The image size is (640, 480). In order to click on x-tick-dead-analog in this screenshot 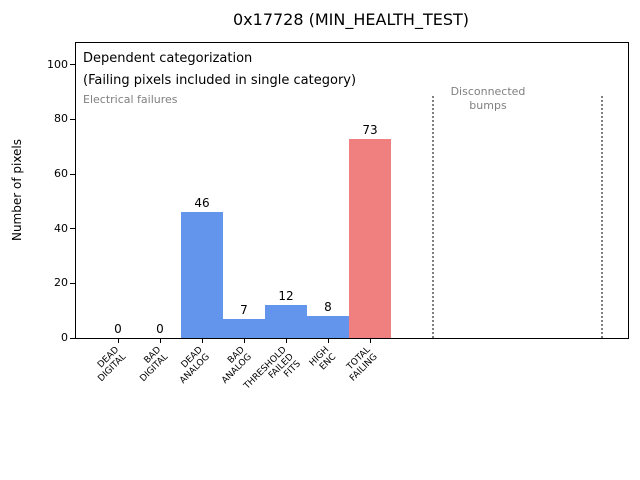, I will do `click(202, 340)`.